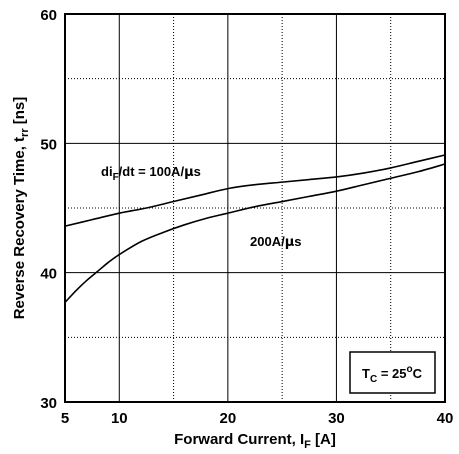  I want to click on curve1-label: diF/dt = 100A/µs, so click(151, 173).